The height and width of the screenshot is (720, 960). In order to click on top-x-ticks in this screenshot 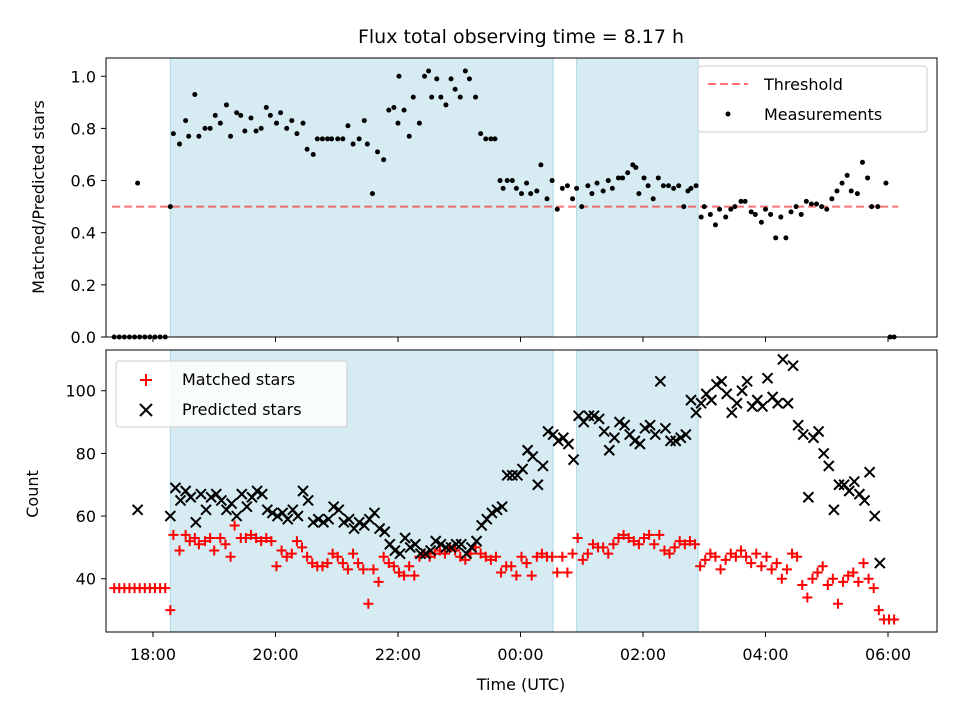, I will do `click(520, 339)`.